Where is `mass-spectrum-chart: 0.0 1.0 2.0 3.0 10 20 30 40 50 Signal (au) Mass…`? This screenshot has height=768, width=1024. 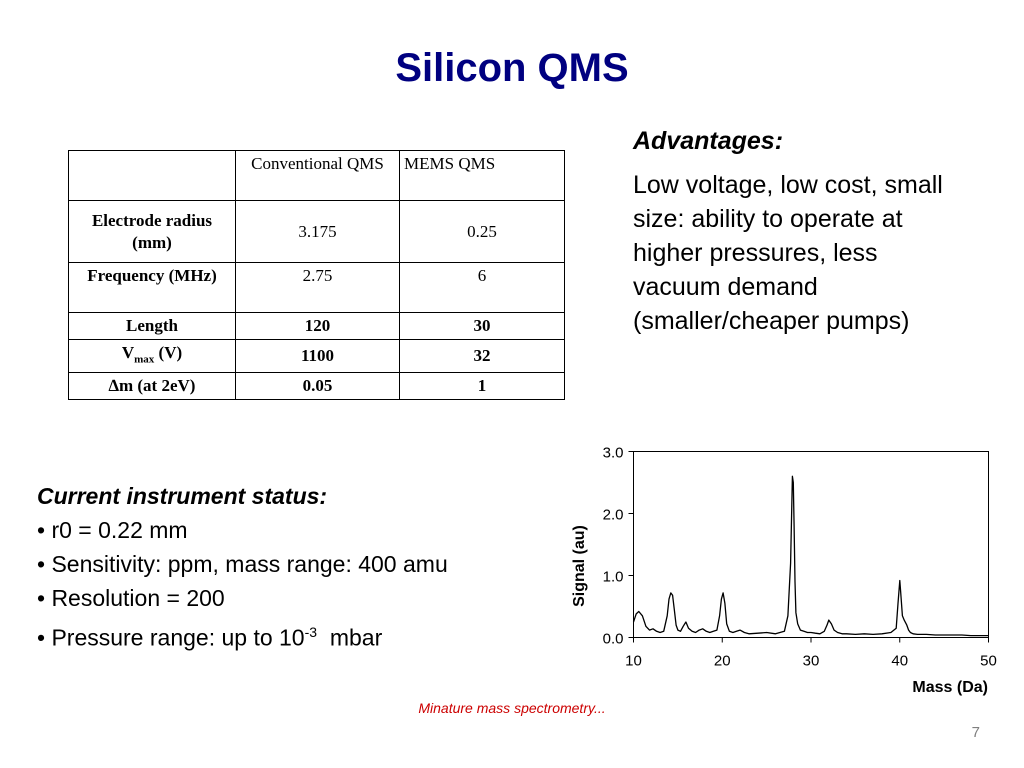
mass-spectrum-chart: 0.0 1.0 2.0 3.0 10 20 30 40 50 Signal (au) Mass… is located at coordinates (784, 571).